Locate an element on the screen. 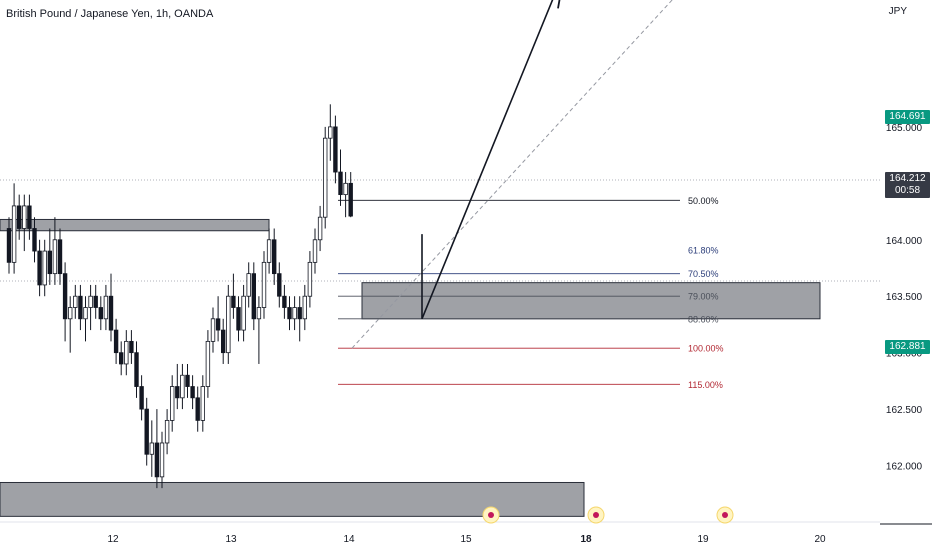 The height and width of the screenshot is (555, 932). chart-title: British Pound / Japanese Yen, 1h, OANDA is located at coordinates (110, 14).